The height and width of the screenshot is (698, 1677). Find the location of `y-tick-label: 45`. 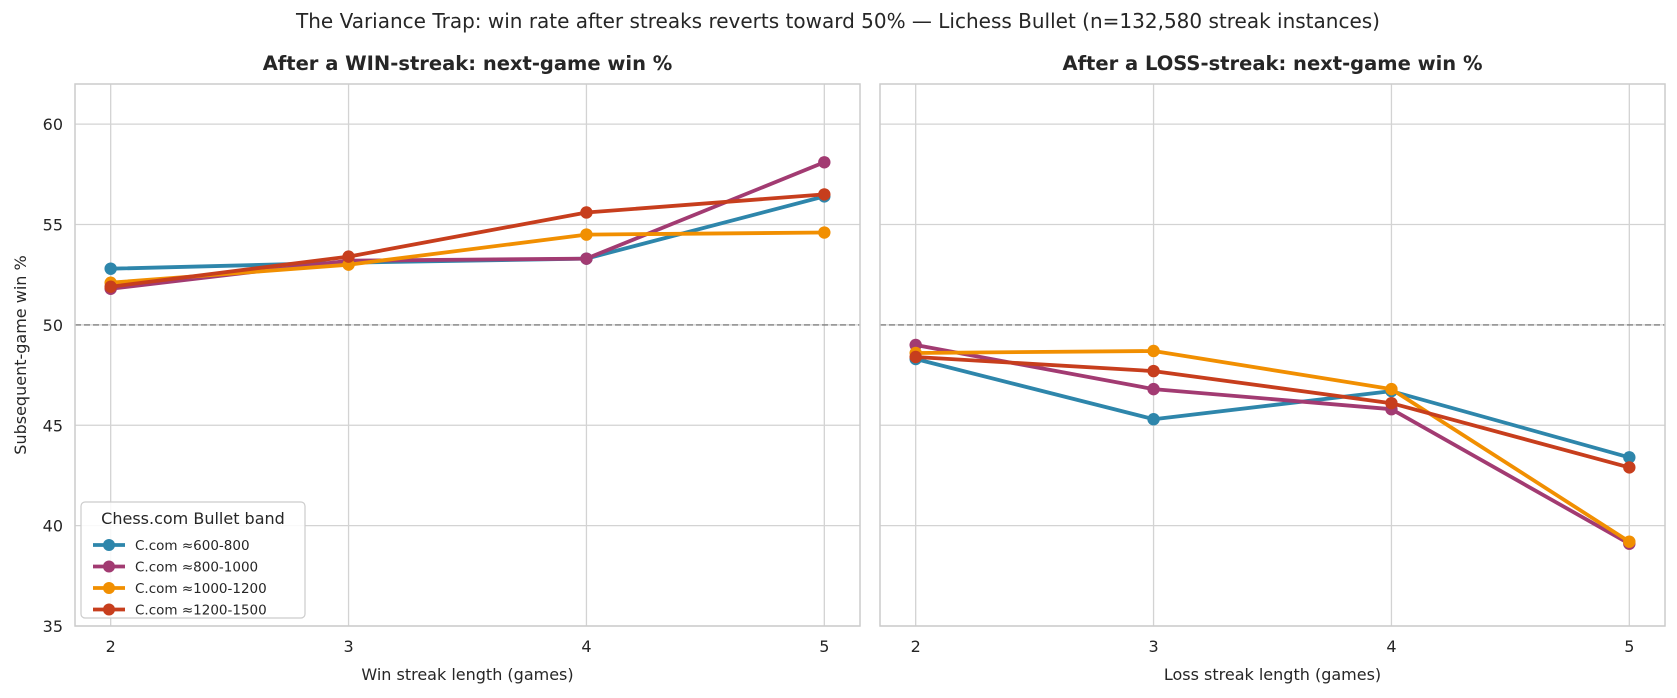

y-tick-label: 45 is located at coordinates (53, 425).